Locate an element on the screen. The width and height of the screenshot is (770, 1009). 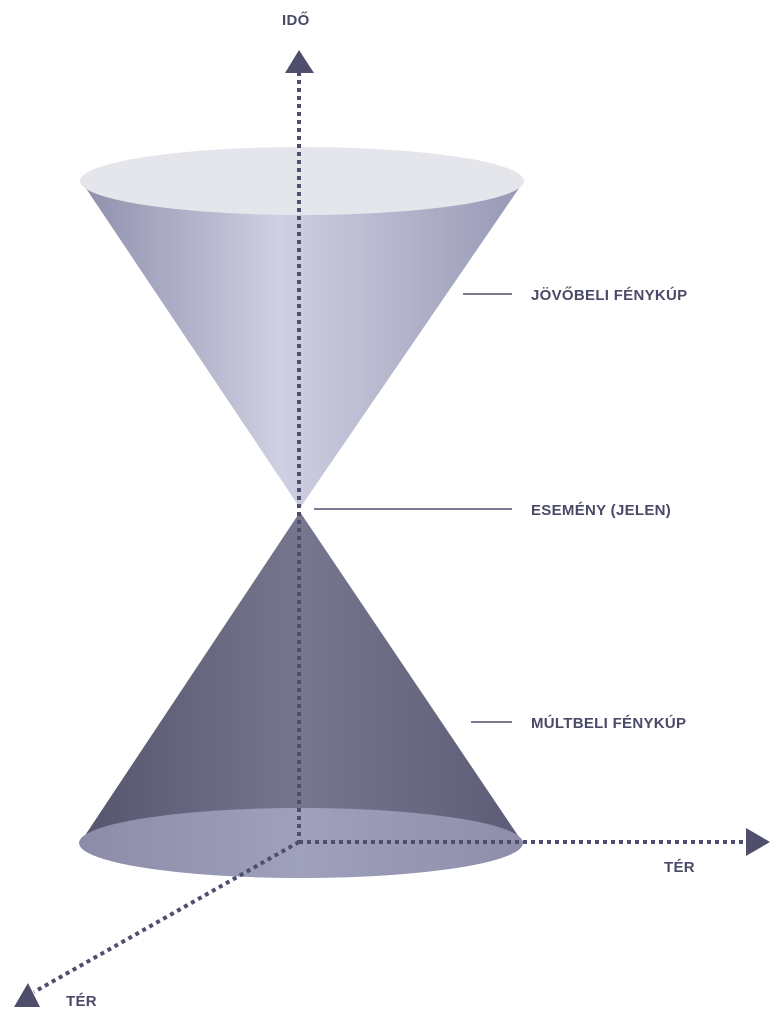
space-x-axis-label: TÉR is located at coordinates (679, 867).